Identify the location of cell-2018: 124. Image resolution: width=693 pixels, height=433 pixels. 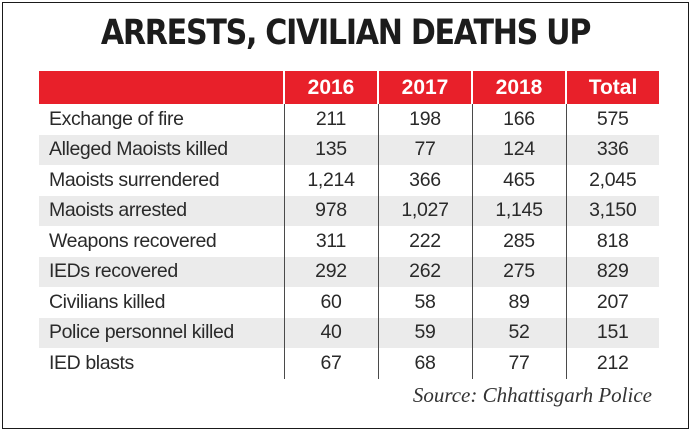
(518, 149).